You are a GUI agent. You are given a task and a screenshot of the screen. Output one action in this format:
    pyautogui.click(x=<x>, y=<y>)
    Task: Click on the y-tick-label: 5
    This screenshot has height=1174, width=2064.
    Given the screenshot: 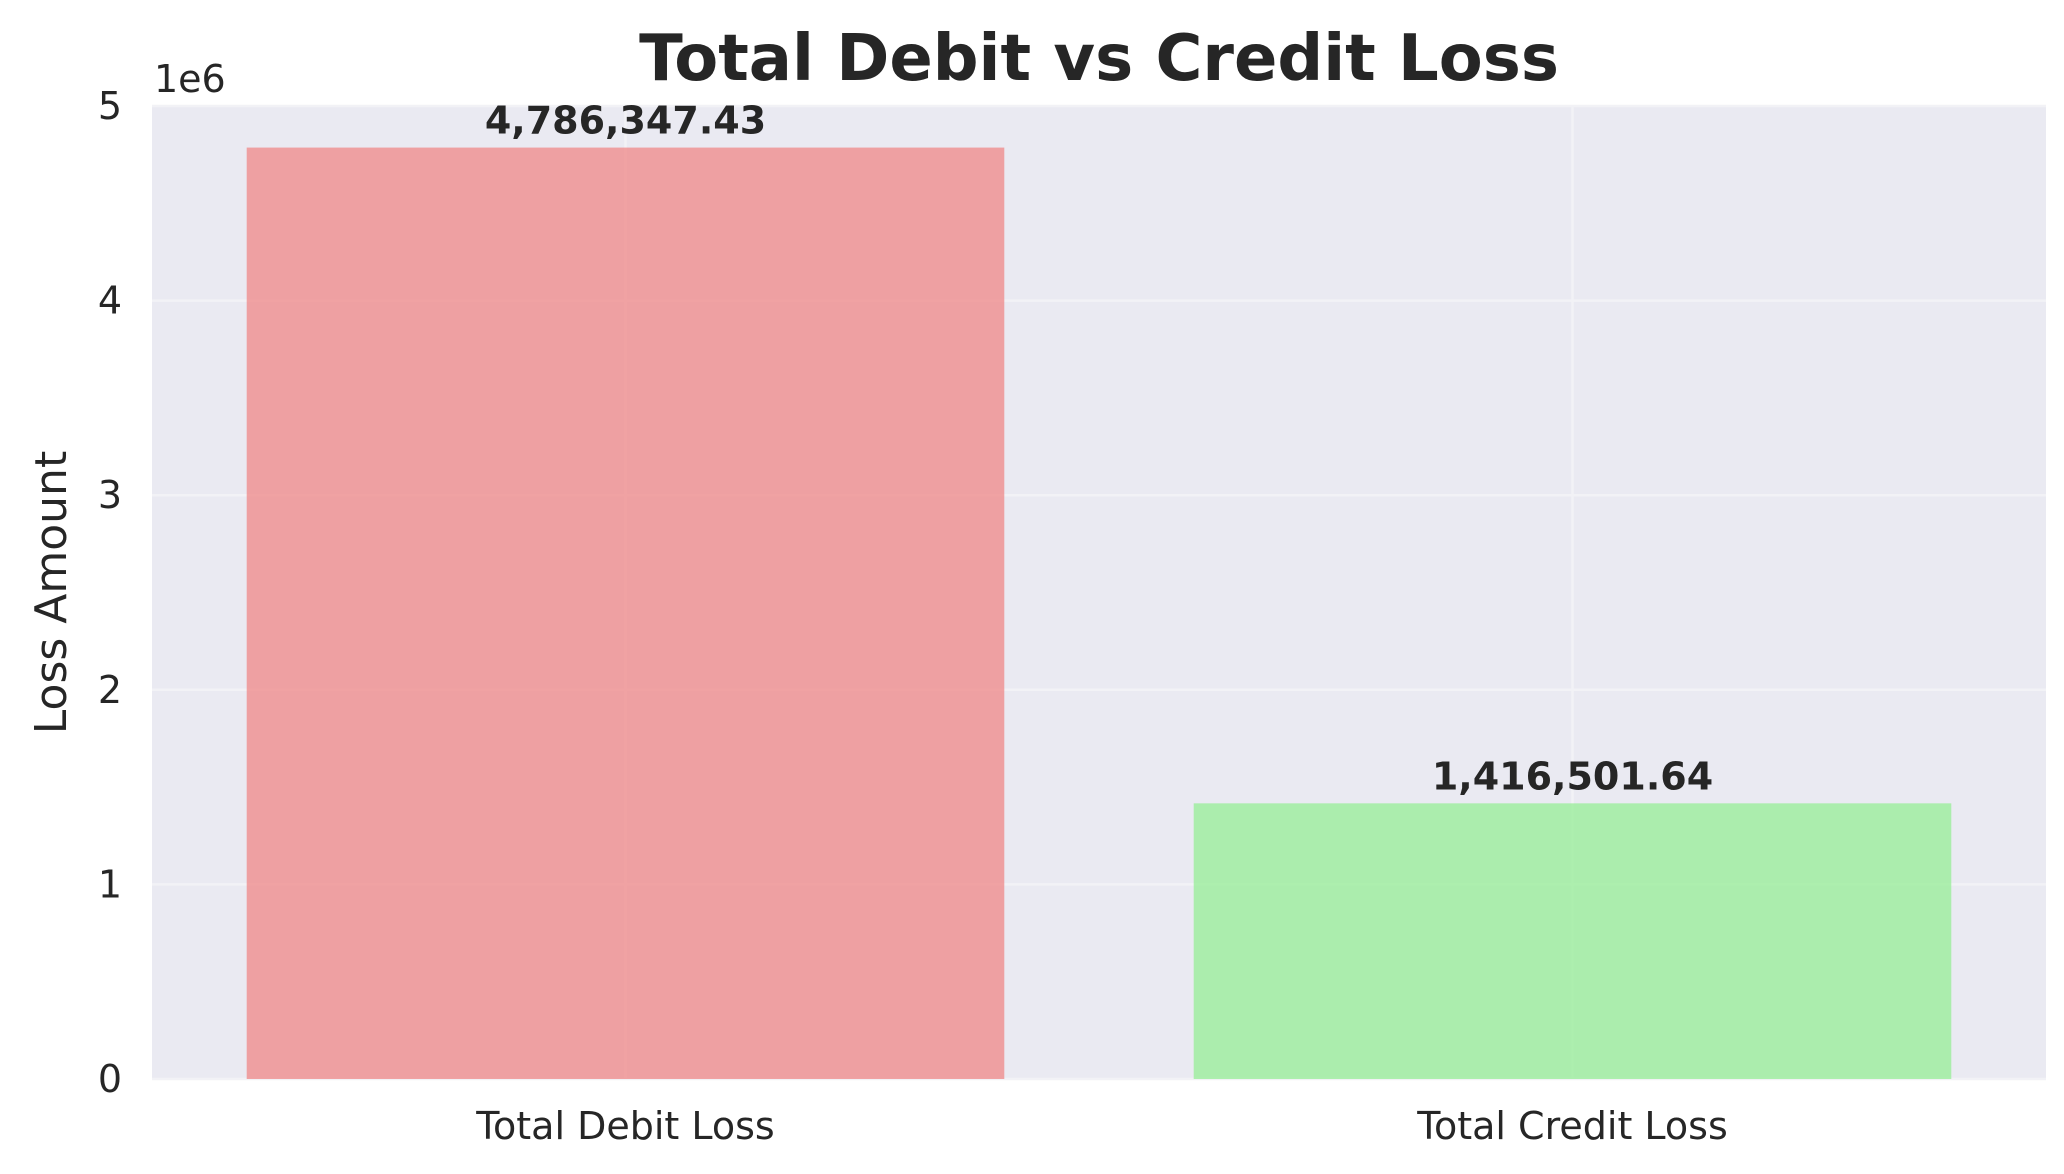 What is the action you would take?
    pyautogui.click(x=110, y=106)
    